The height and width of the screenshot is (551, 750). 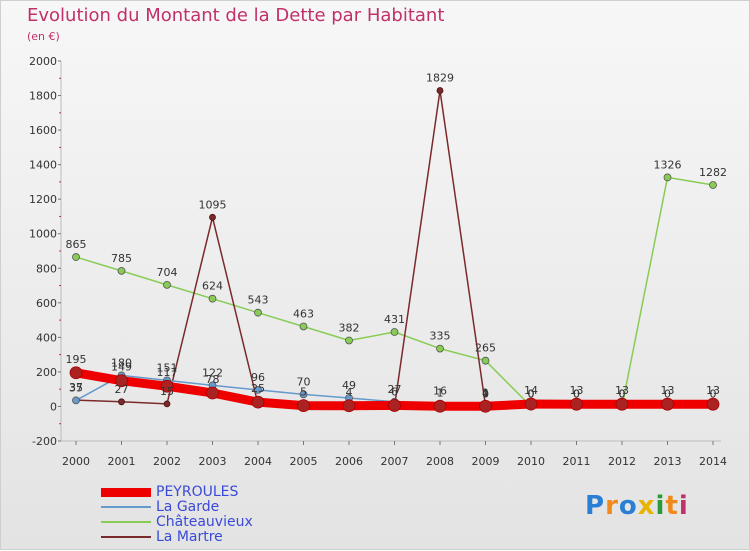 I want to click on data-label-la-martre: 4, so click(x=485, y=393).